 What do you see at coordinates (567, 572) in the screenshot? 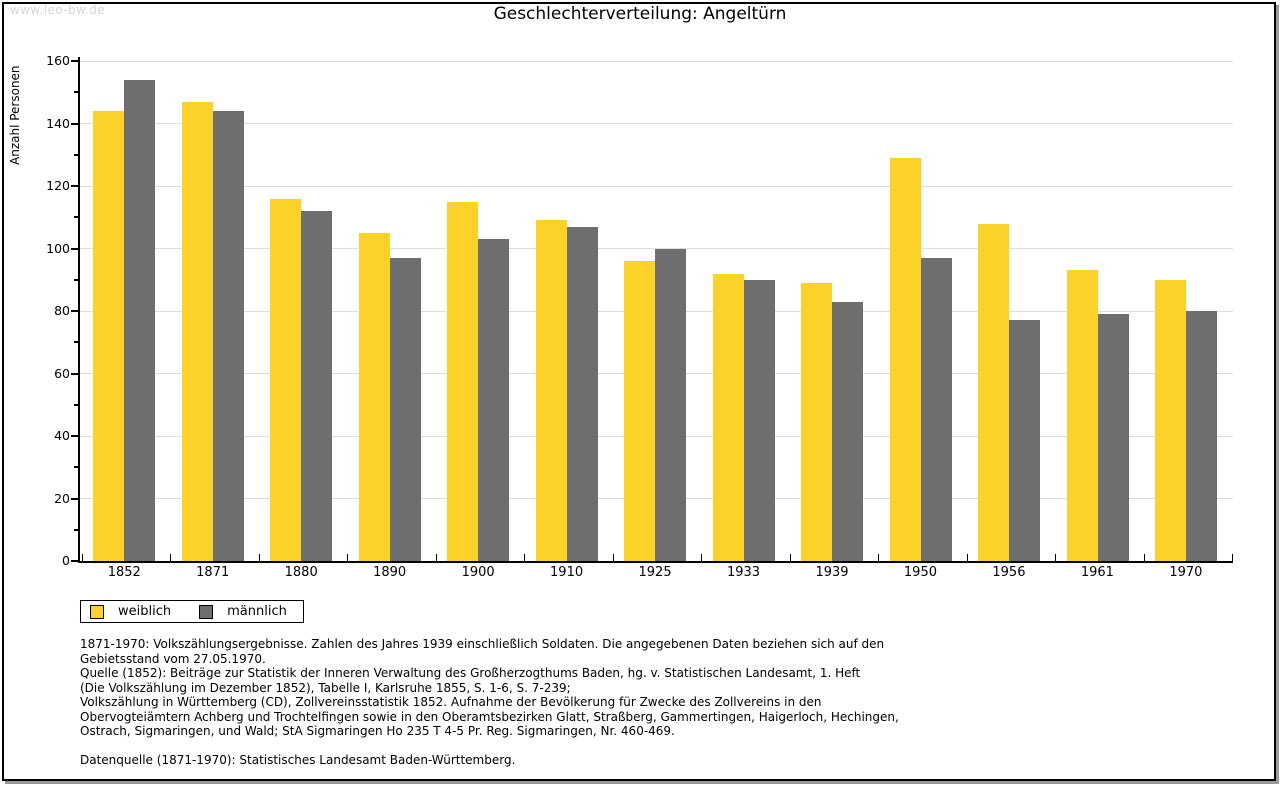
I see `x-label-1910: 1910` at bounding box center [567, 572].